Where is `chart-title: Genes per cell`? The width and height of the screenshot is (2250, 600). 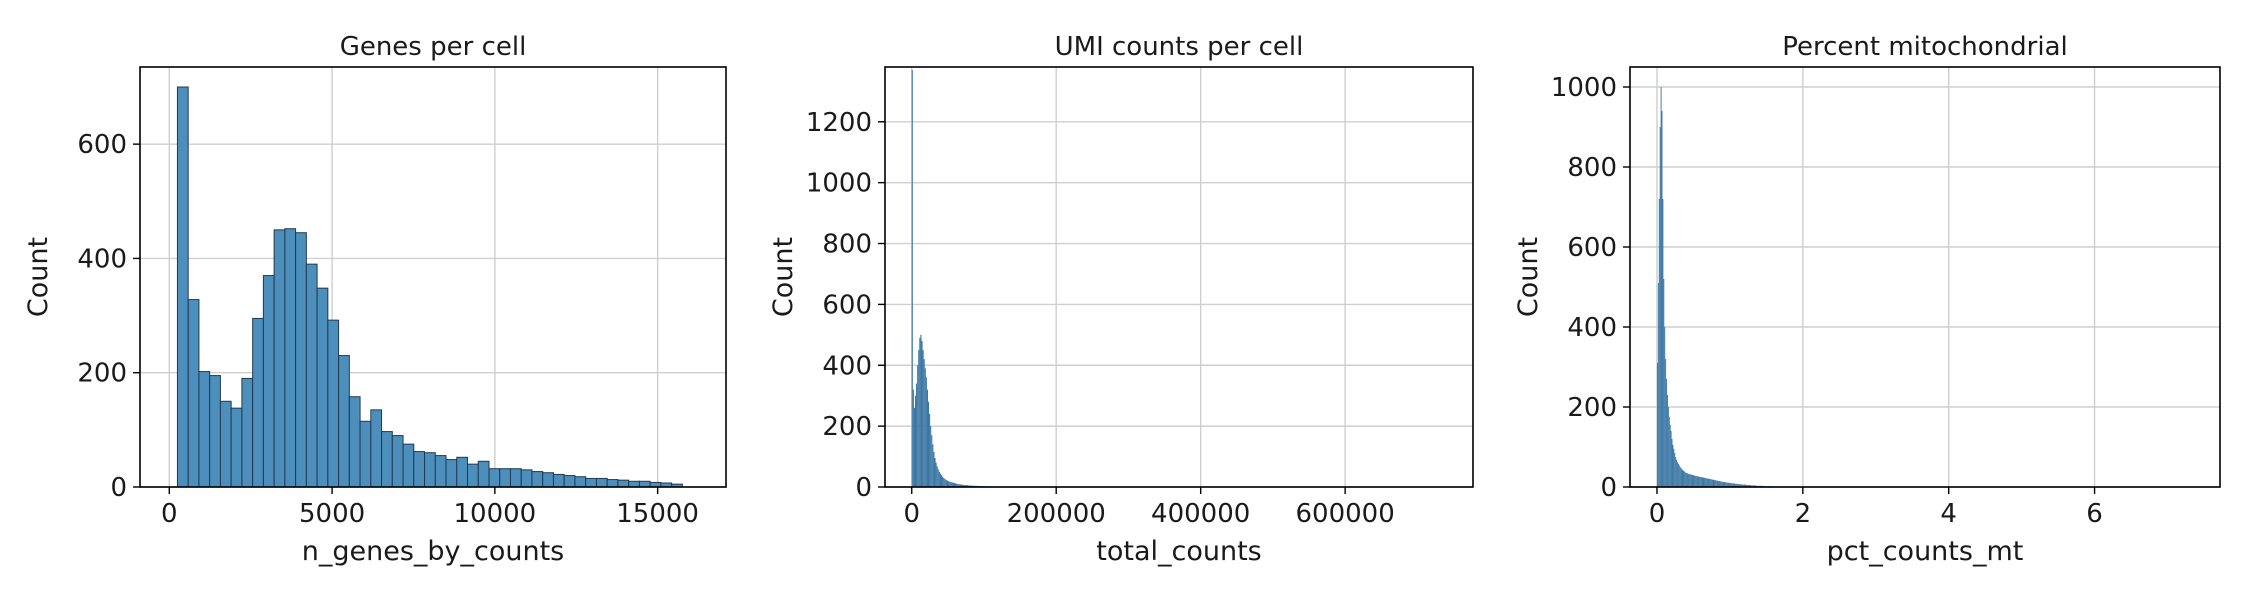
chart-title: Genes per cell is located at coordinates (433, 47).